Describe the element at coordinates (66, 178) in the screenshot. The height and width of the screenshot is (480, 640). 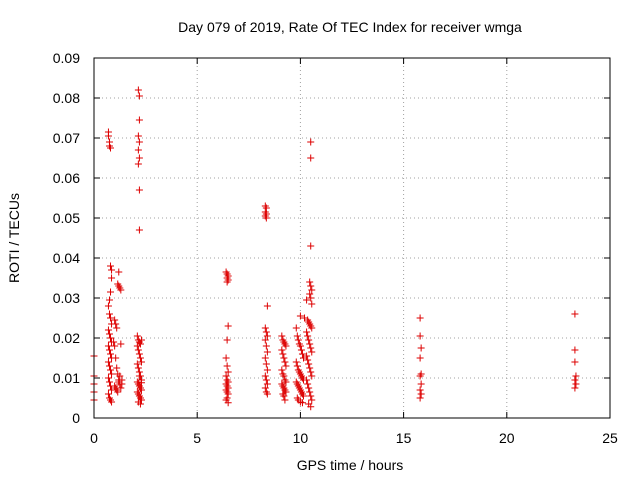
I see `y-tick-label: 0.06` at that location.